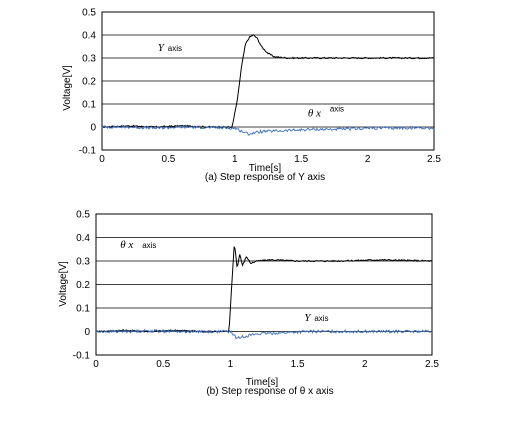 Image resolution: width=520 pixels, height=426 pixels. What do you see at coordinates (87, 332) in the screenshot?
I see `chart-b-ytick-label: 0` at bounding box center [87, 332].